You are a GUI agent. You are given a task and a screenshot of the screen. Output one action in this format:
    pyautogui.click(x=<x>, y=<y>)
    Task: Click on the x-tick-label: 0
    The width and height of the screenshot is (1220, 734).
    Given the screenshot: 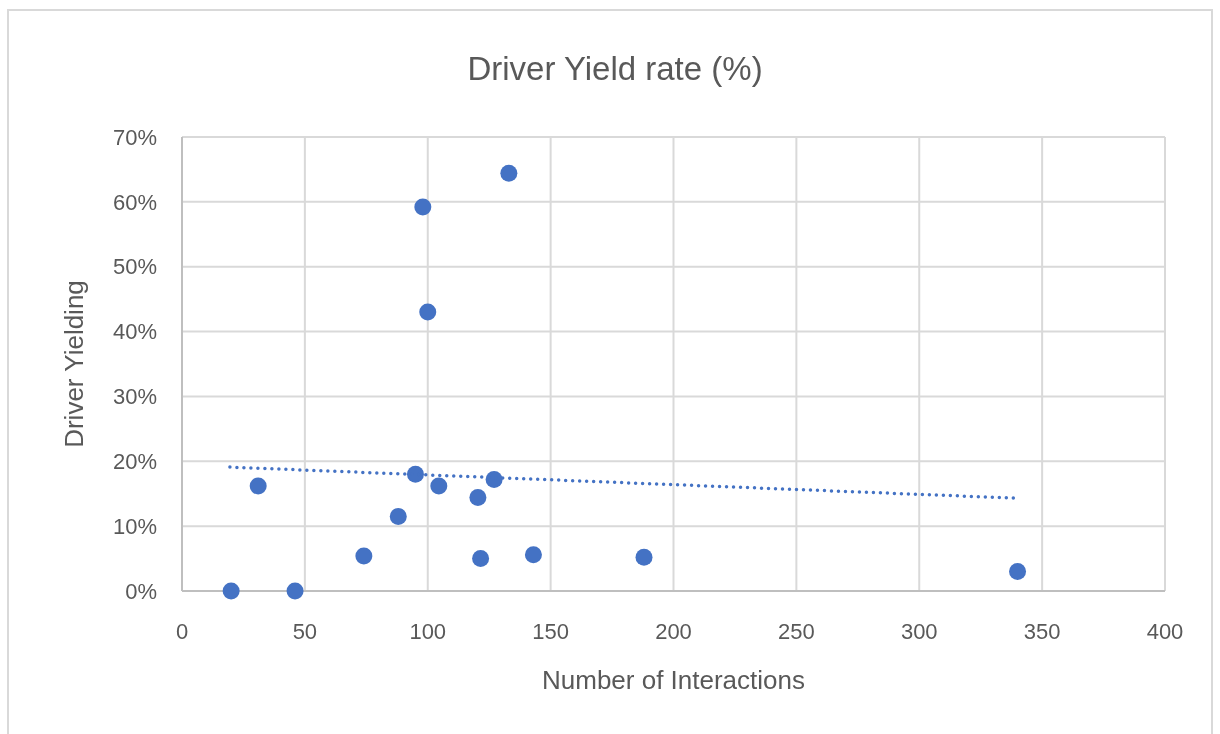 What is the action you would take?
    pyautogui.click(x=182, y=631)
    